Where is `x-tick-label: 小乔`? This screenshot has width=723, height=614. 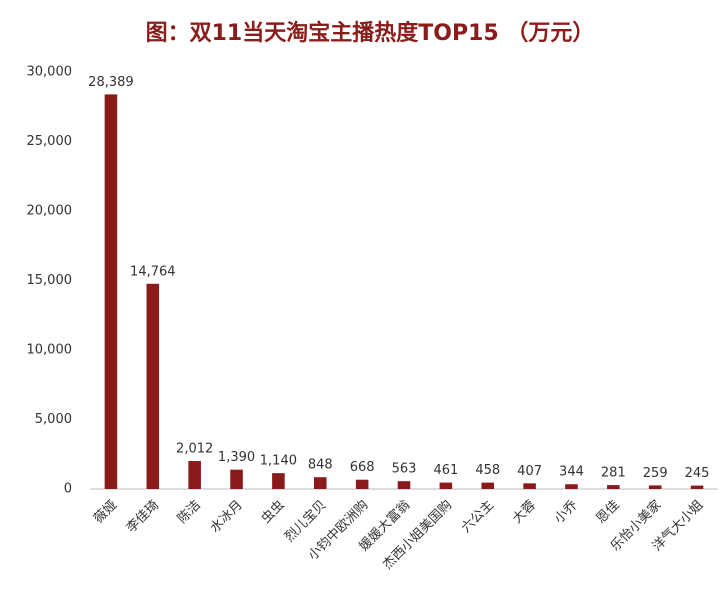 x-tick-label: 小乔 is located at coordinates (566, 512).